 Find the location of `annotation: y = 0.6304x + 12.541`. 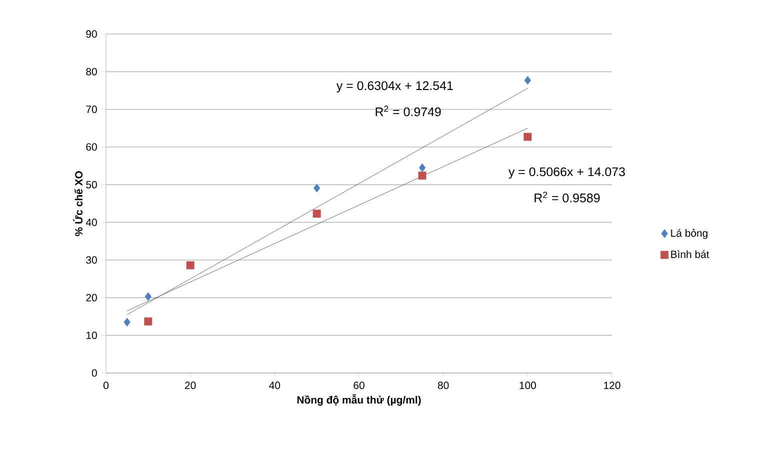

annotation: y = 0.6304x + 12.541 is located at coordinates (394, 87).